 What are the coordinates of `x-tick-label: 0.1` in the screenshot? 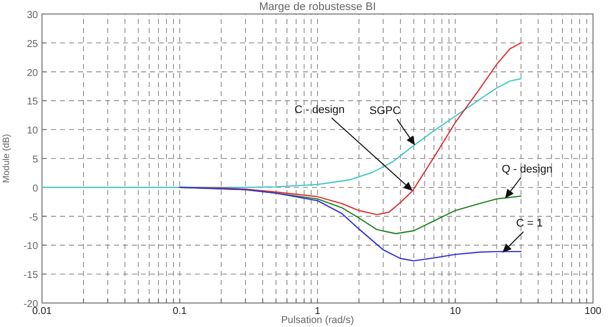 It's located at (180, 311).